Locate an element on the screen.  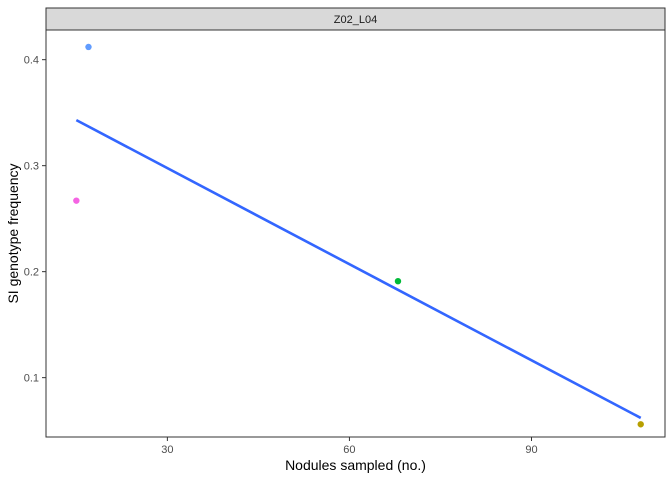
y-tick-label: 0.3 is located at coordinates (31, 167).